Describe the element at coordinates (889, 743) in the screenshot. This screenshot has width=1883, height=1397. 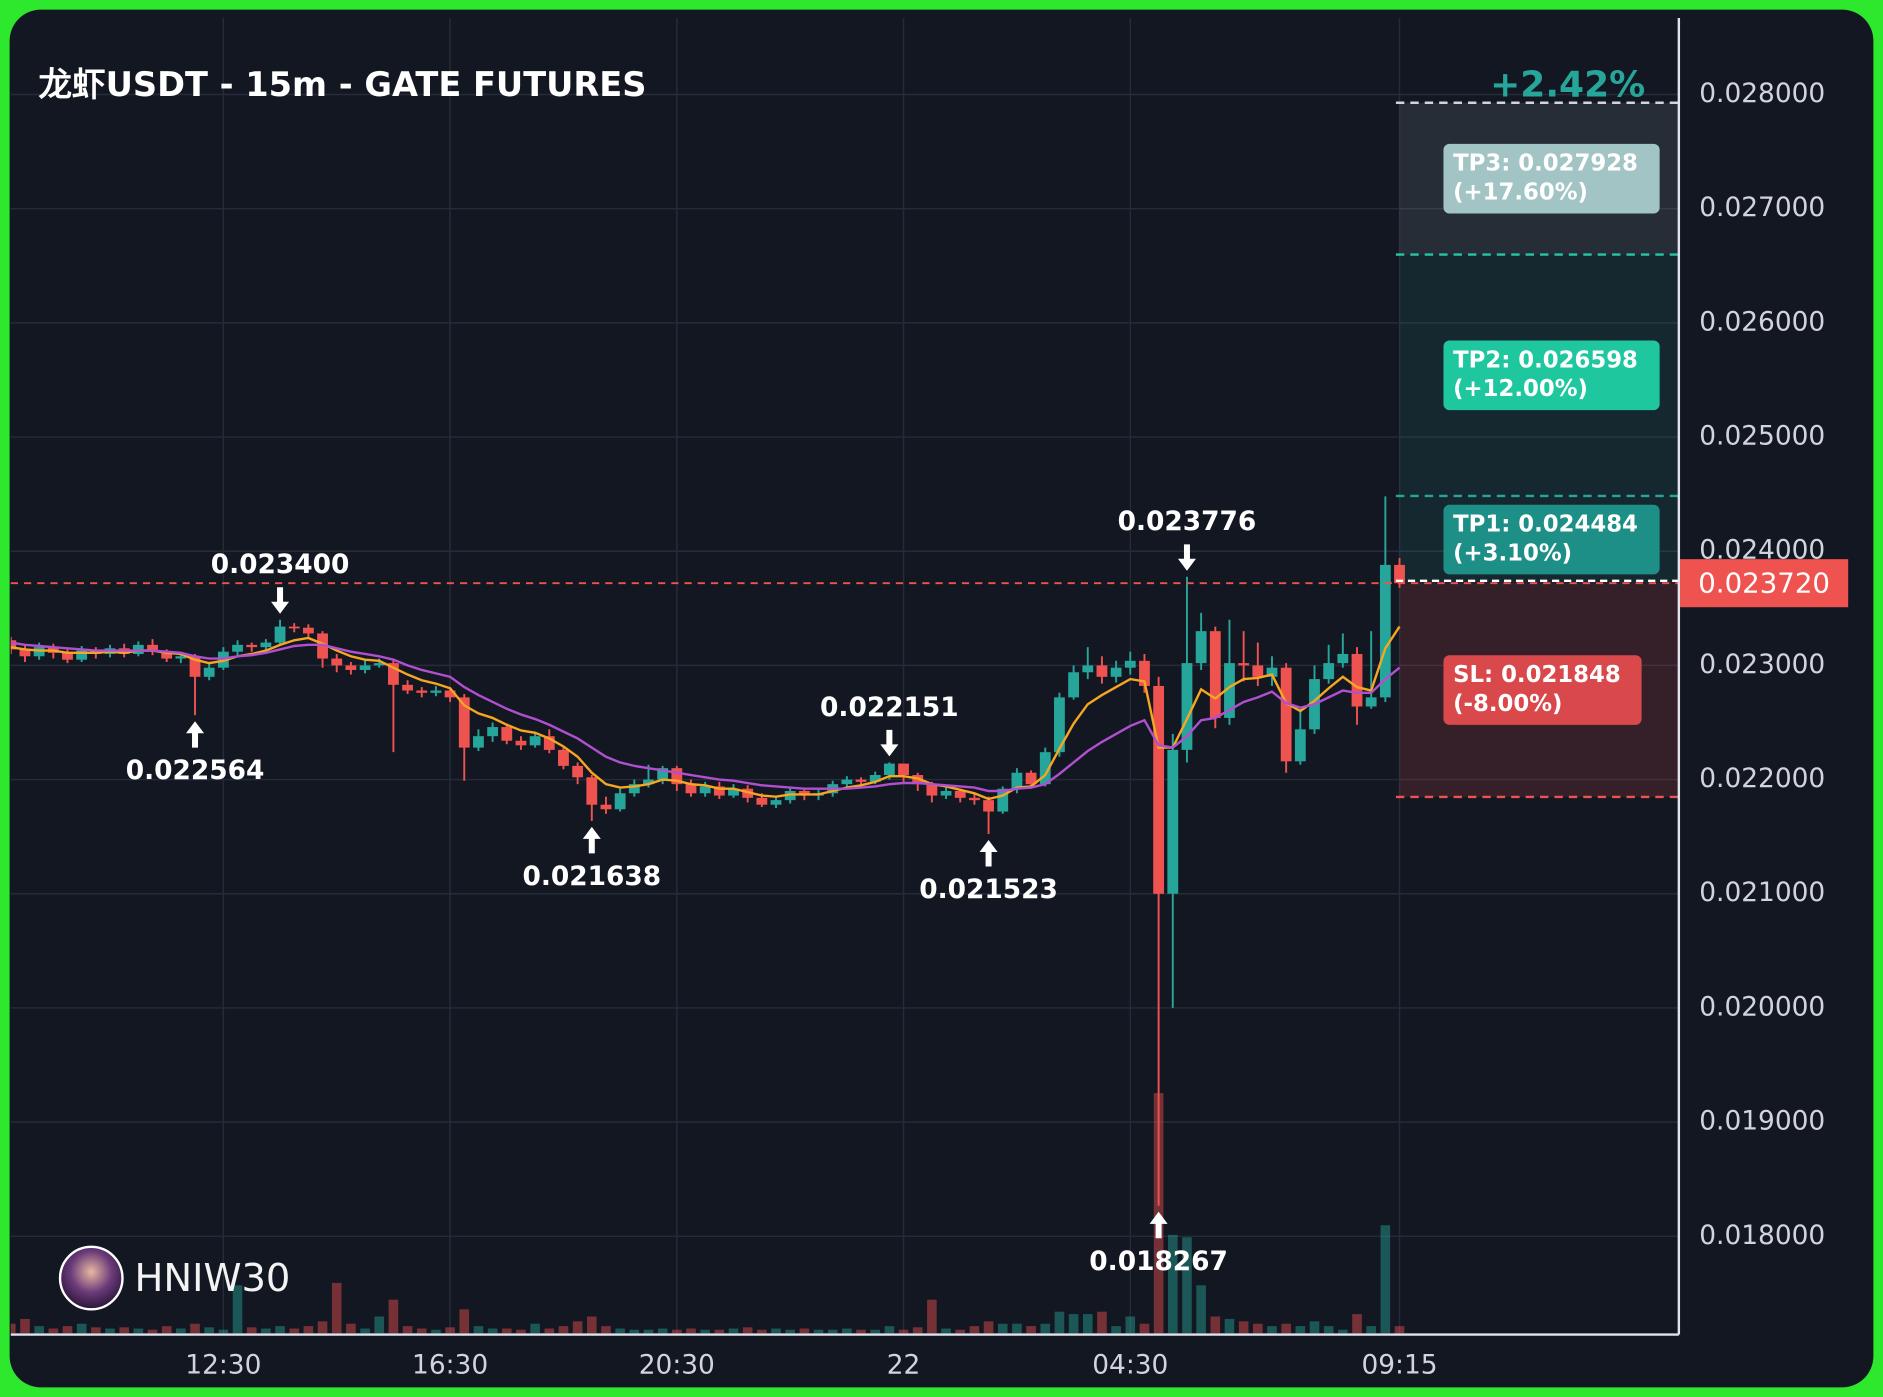
I see `annotation-arrow` at that location.